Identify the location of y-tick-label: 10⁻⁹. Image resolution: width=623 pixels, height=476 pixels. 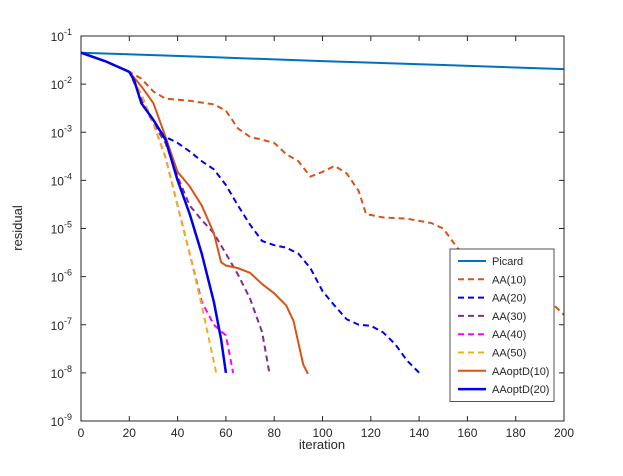
(61, 420).